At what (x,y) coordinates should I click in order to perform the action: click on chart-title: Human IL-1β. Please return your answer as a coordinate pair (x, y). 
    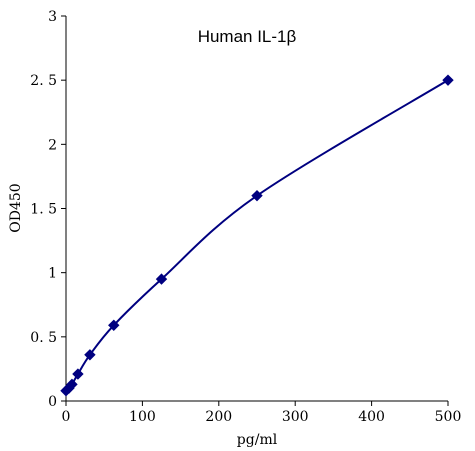
    Looking at the image, I should click on (247, 36).